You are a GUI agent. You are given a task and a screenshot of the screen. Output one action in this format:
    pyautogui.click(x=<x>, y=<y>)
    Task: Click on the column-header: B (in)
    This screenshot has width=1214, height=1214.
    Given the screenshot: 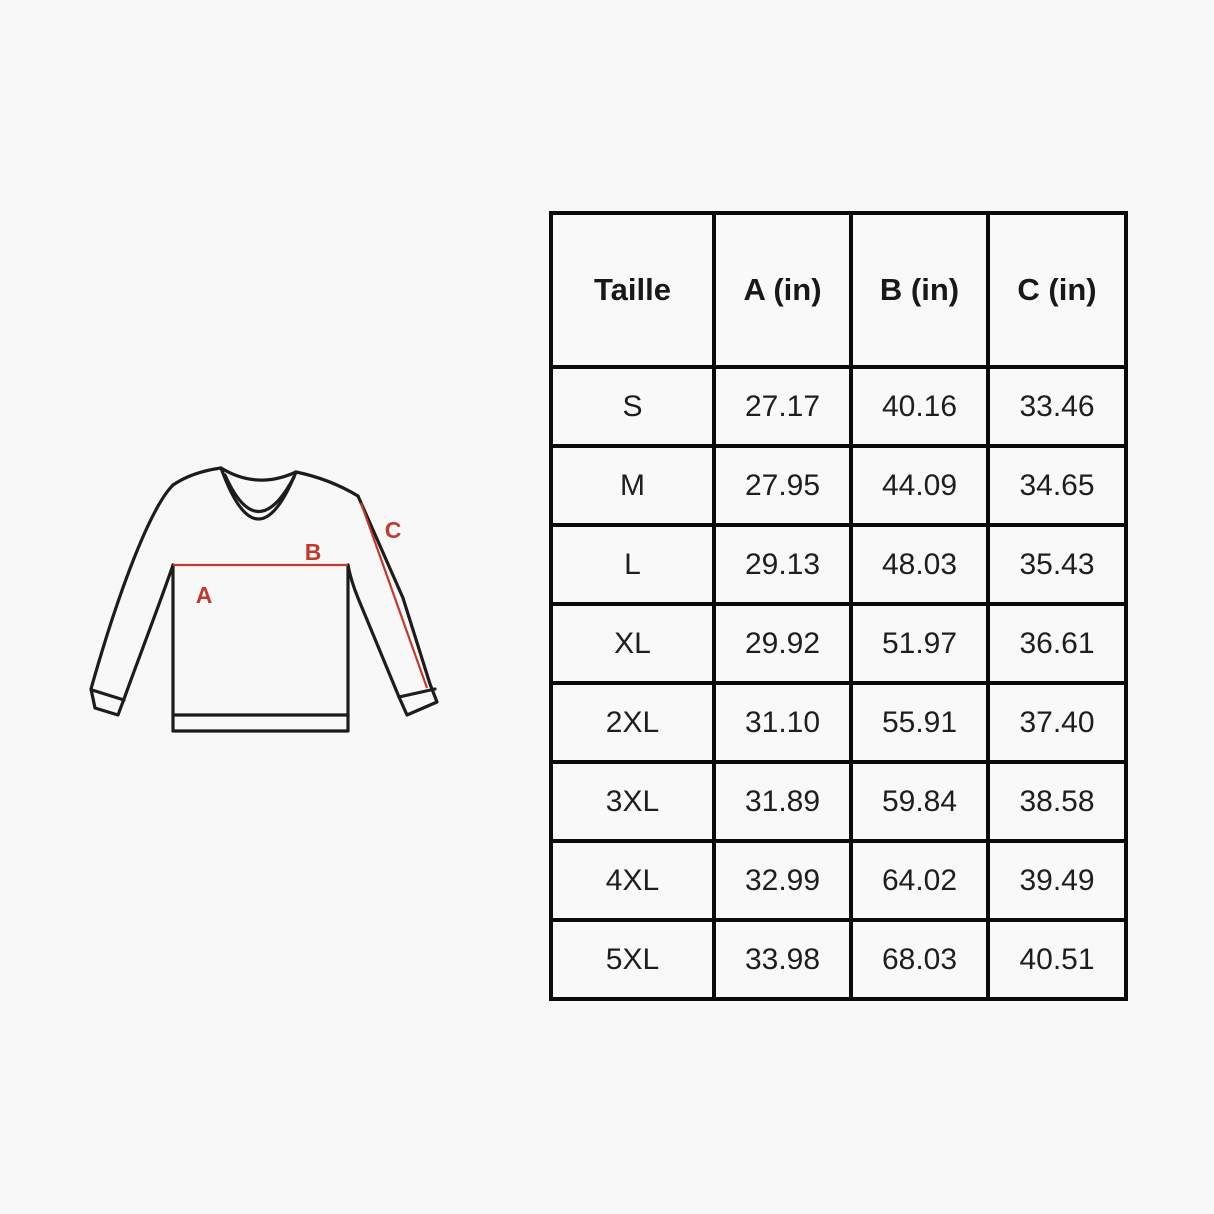 What is the action you would take?
    pyautogui.click(x=919, y=290)
    